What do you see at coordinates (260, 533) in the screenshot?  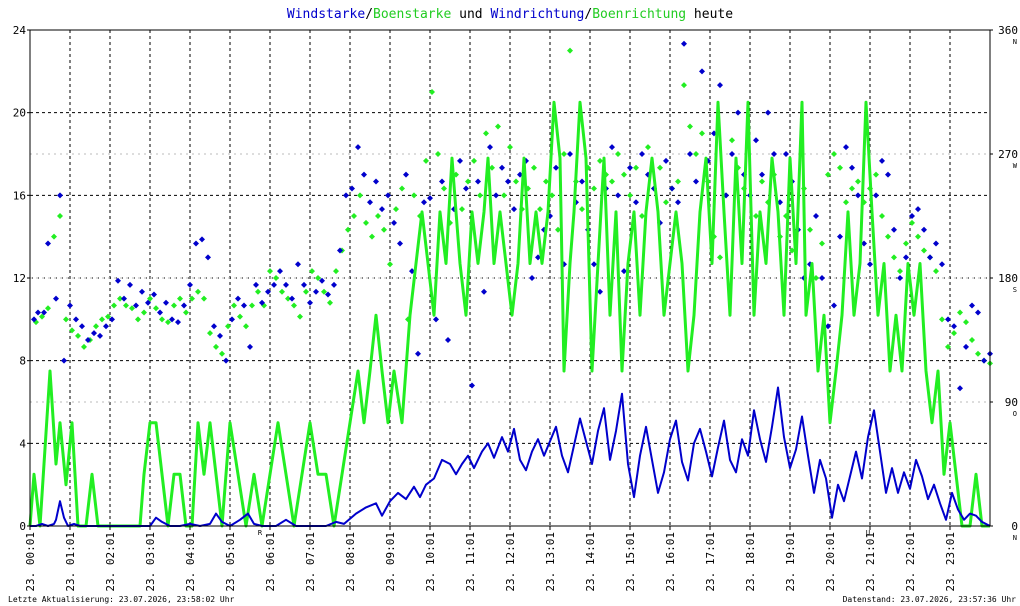 I see `marker-label: R` at bounding box center [260, 533].